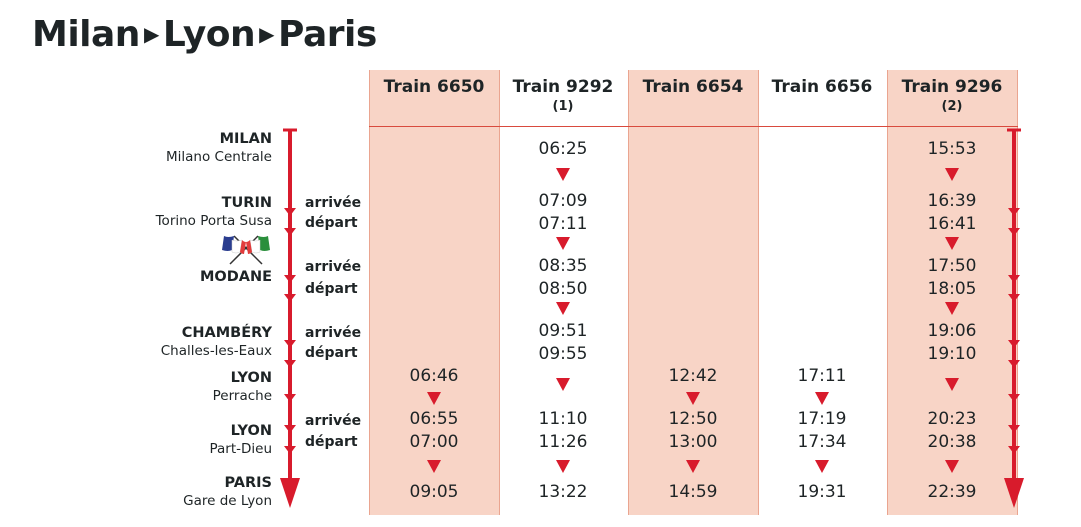 The width and height of the screenshot is (1081, 527). I want to click on train-header: Train 6650, so click(434, 87).